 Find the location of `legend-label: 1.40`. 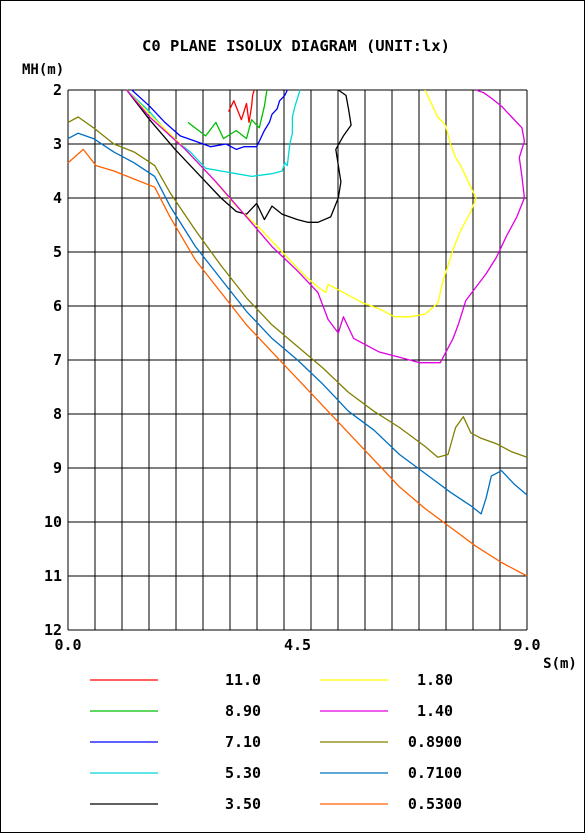

legend-label: 1.40 is located at coordinates (435, 711).